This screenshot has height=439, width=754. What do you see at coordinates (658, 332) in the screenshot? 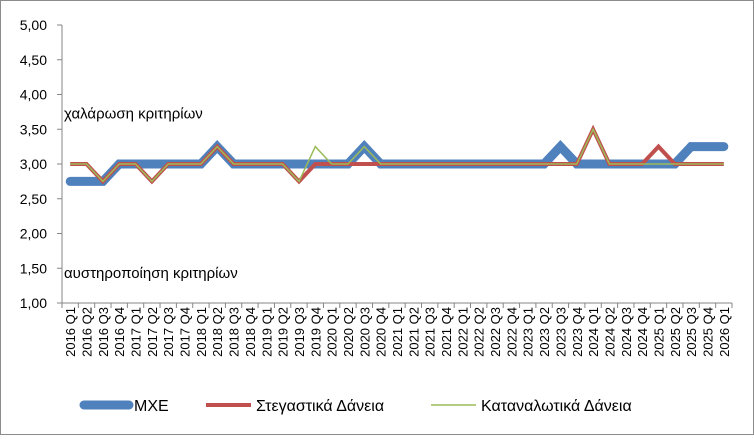
I see `x-tick-label: 2025 Q1` at bounding box center [658, 332].